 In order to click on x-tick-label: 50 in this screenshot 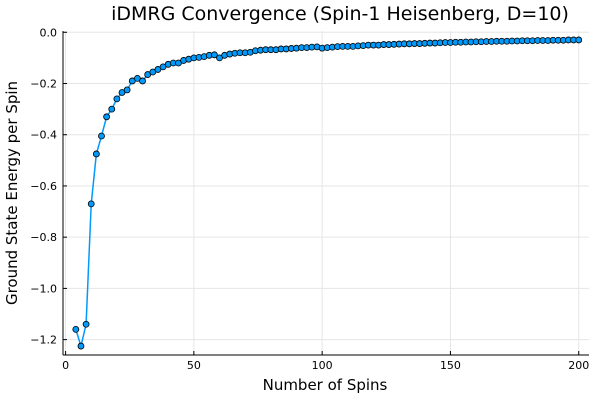, I will do `click(194, 365)`.